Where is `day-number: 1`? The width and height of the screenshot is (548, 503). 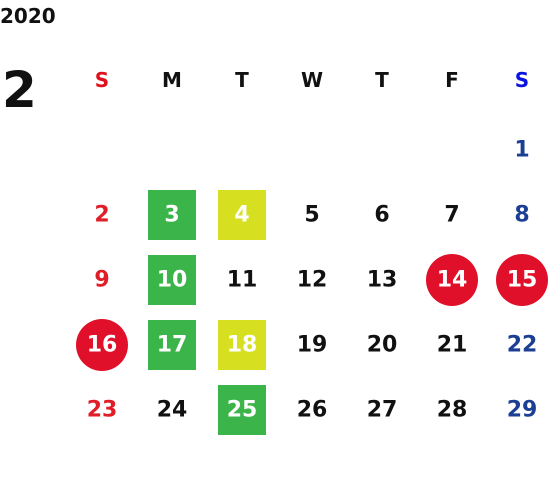 day-number: 1 is located at coordinates (522, 150).